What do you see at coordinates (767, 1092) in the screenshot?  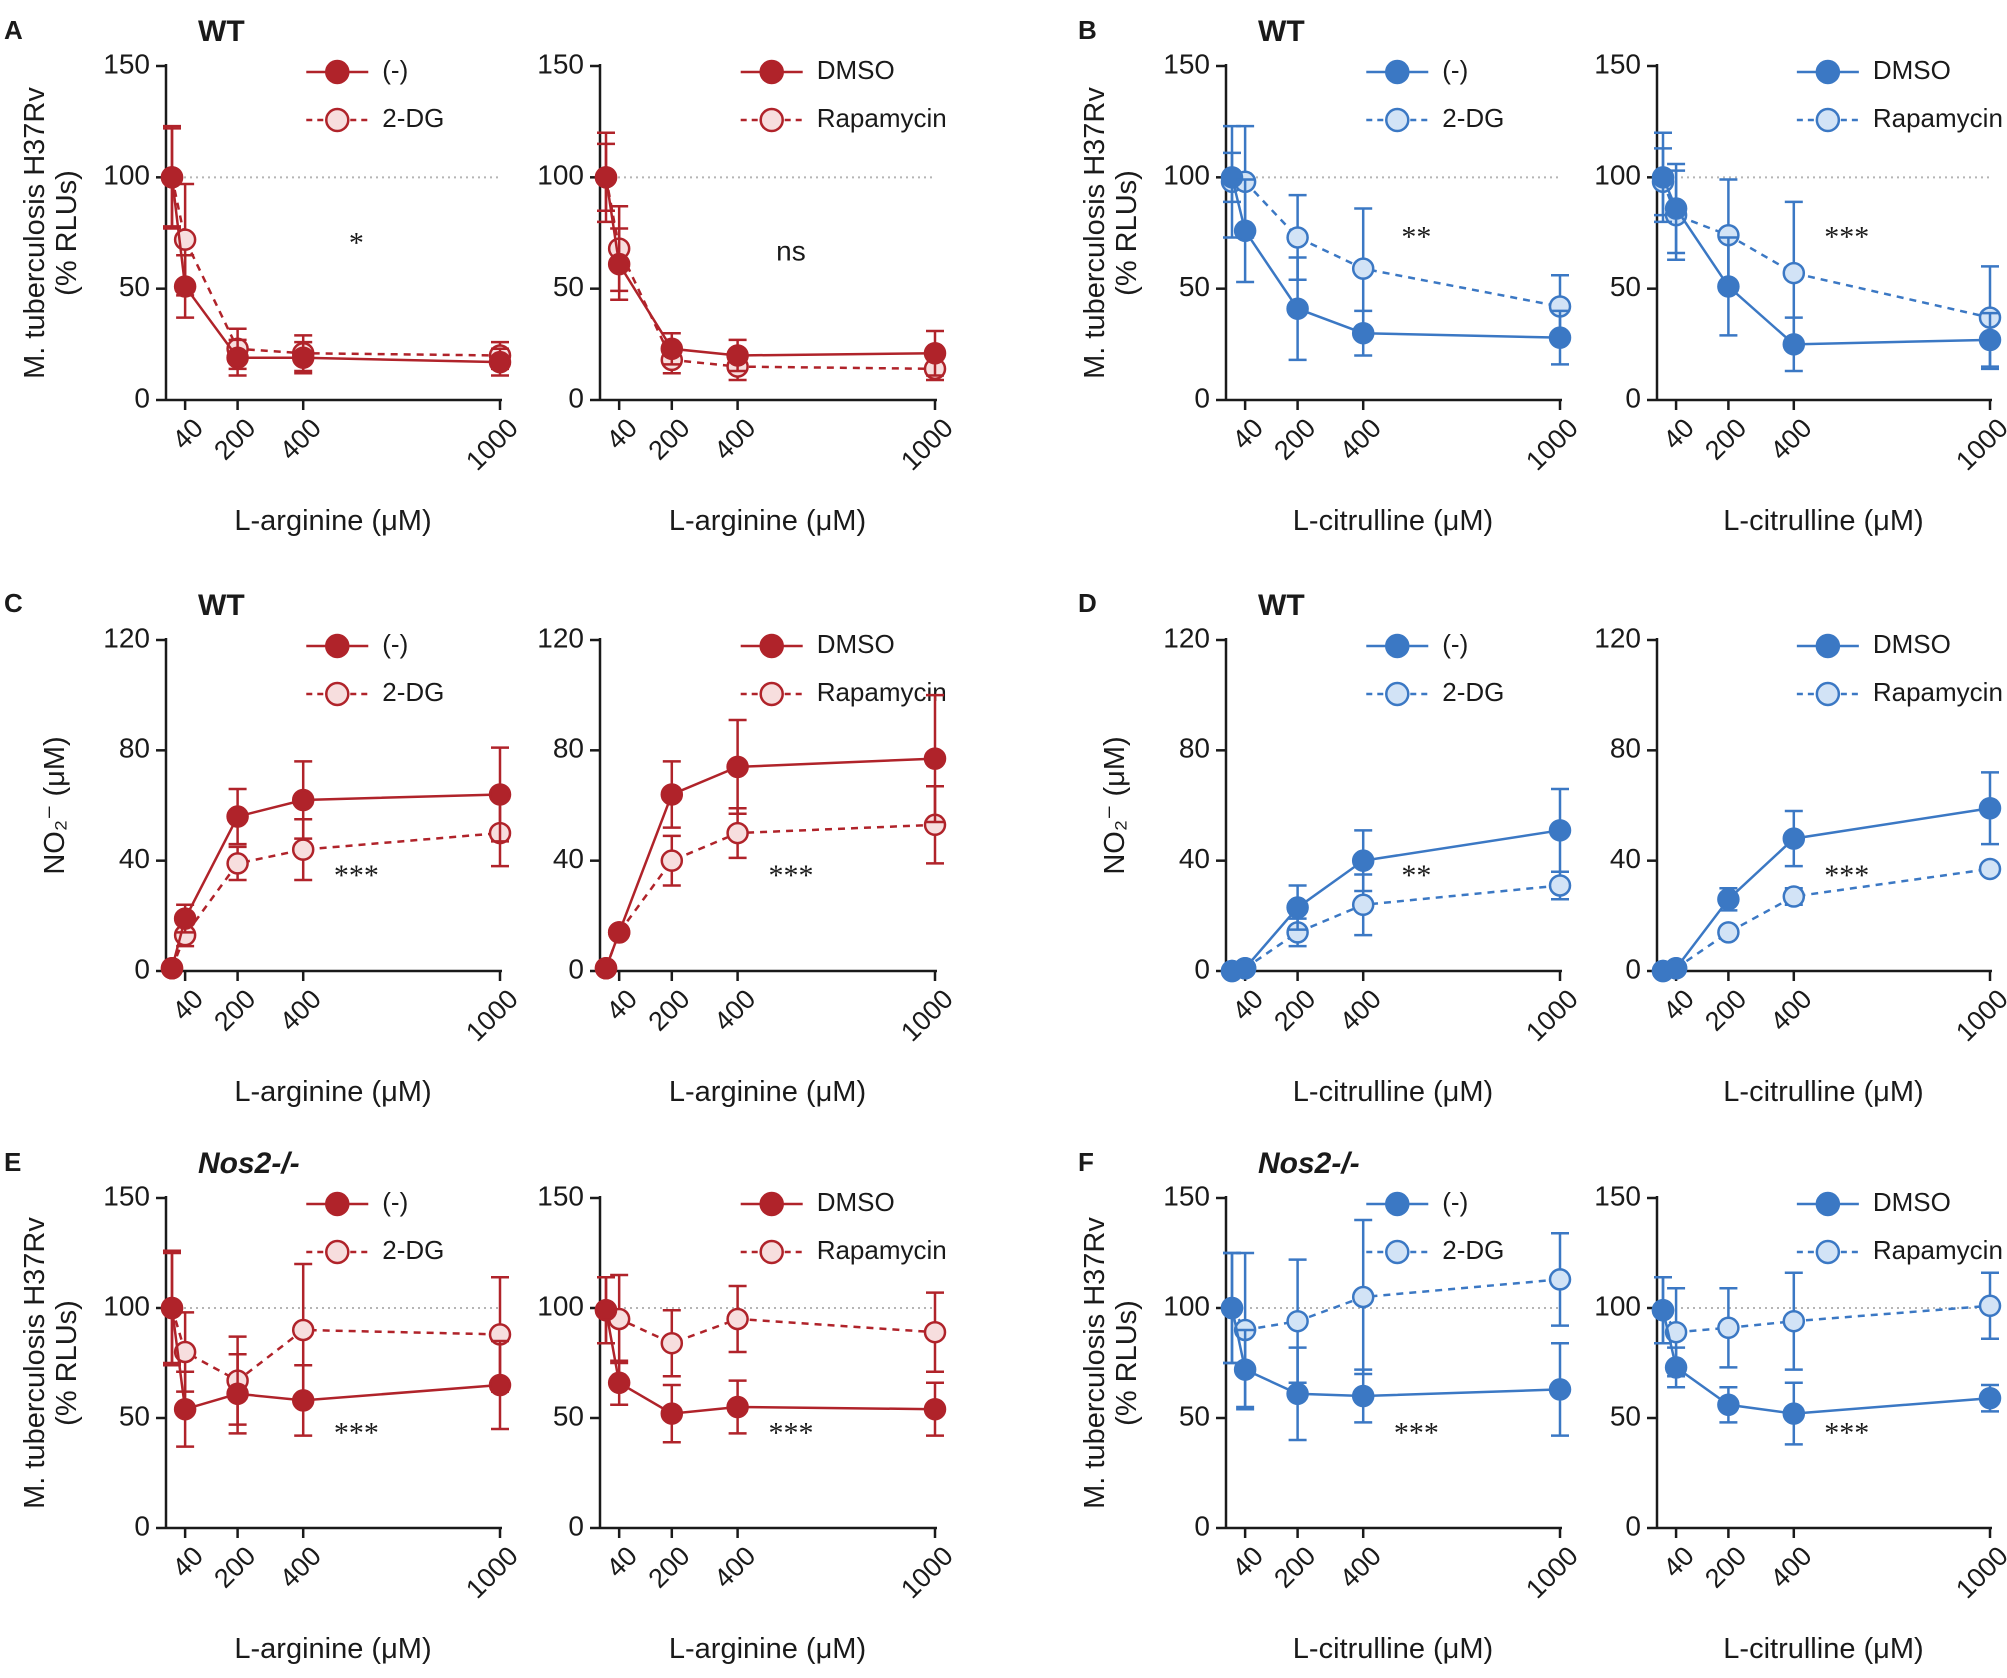 I see `x-axis-label: L-arginine (μM)` at bounding box center [767, 1092].